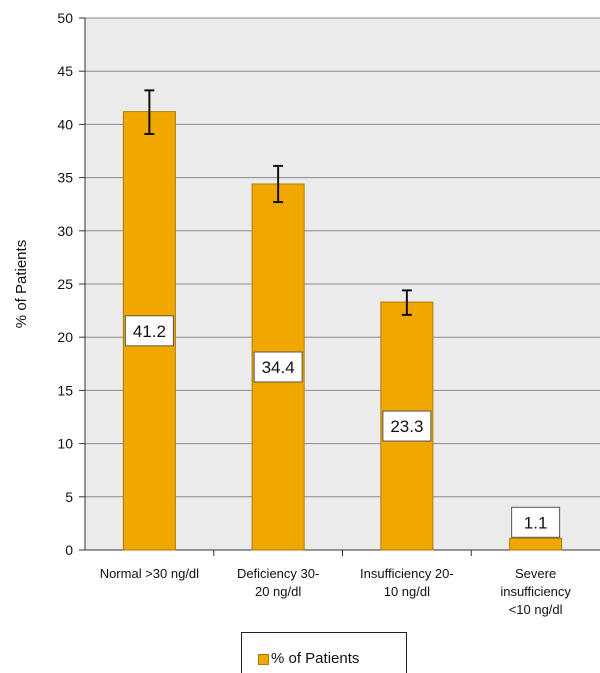  What do you see at coordinates (65, 178) in the screenshot?
I see `y-tick-label: 35` at bounding box center [65, 178].